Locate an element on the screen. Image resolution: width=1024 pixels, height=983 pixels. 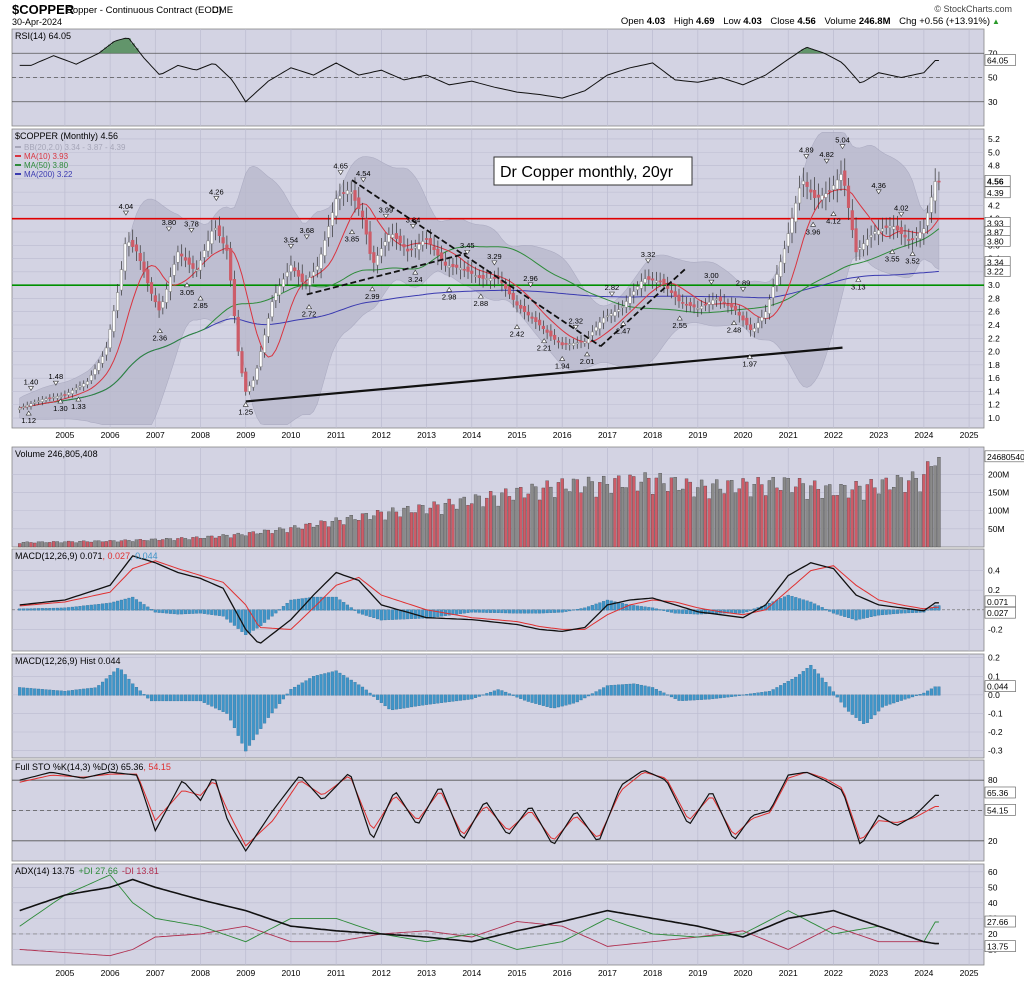
bottom-xtick-label: 2012 is located at coordinates (381, 973).